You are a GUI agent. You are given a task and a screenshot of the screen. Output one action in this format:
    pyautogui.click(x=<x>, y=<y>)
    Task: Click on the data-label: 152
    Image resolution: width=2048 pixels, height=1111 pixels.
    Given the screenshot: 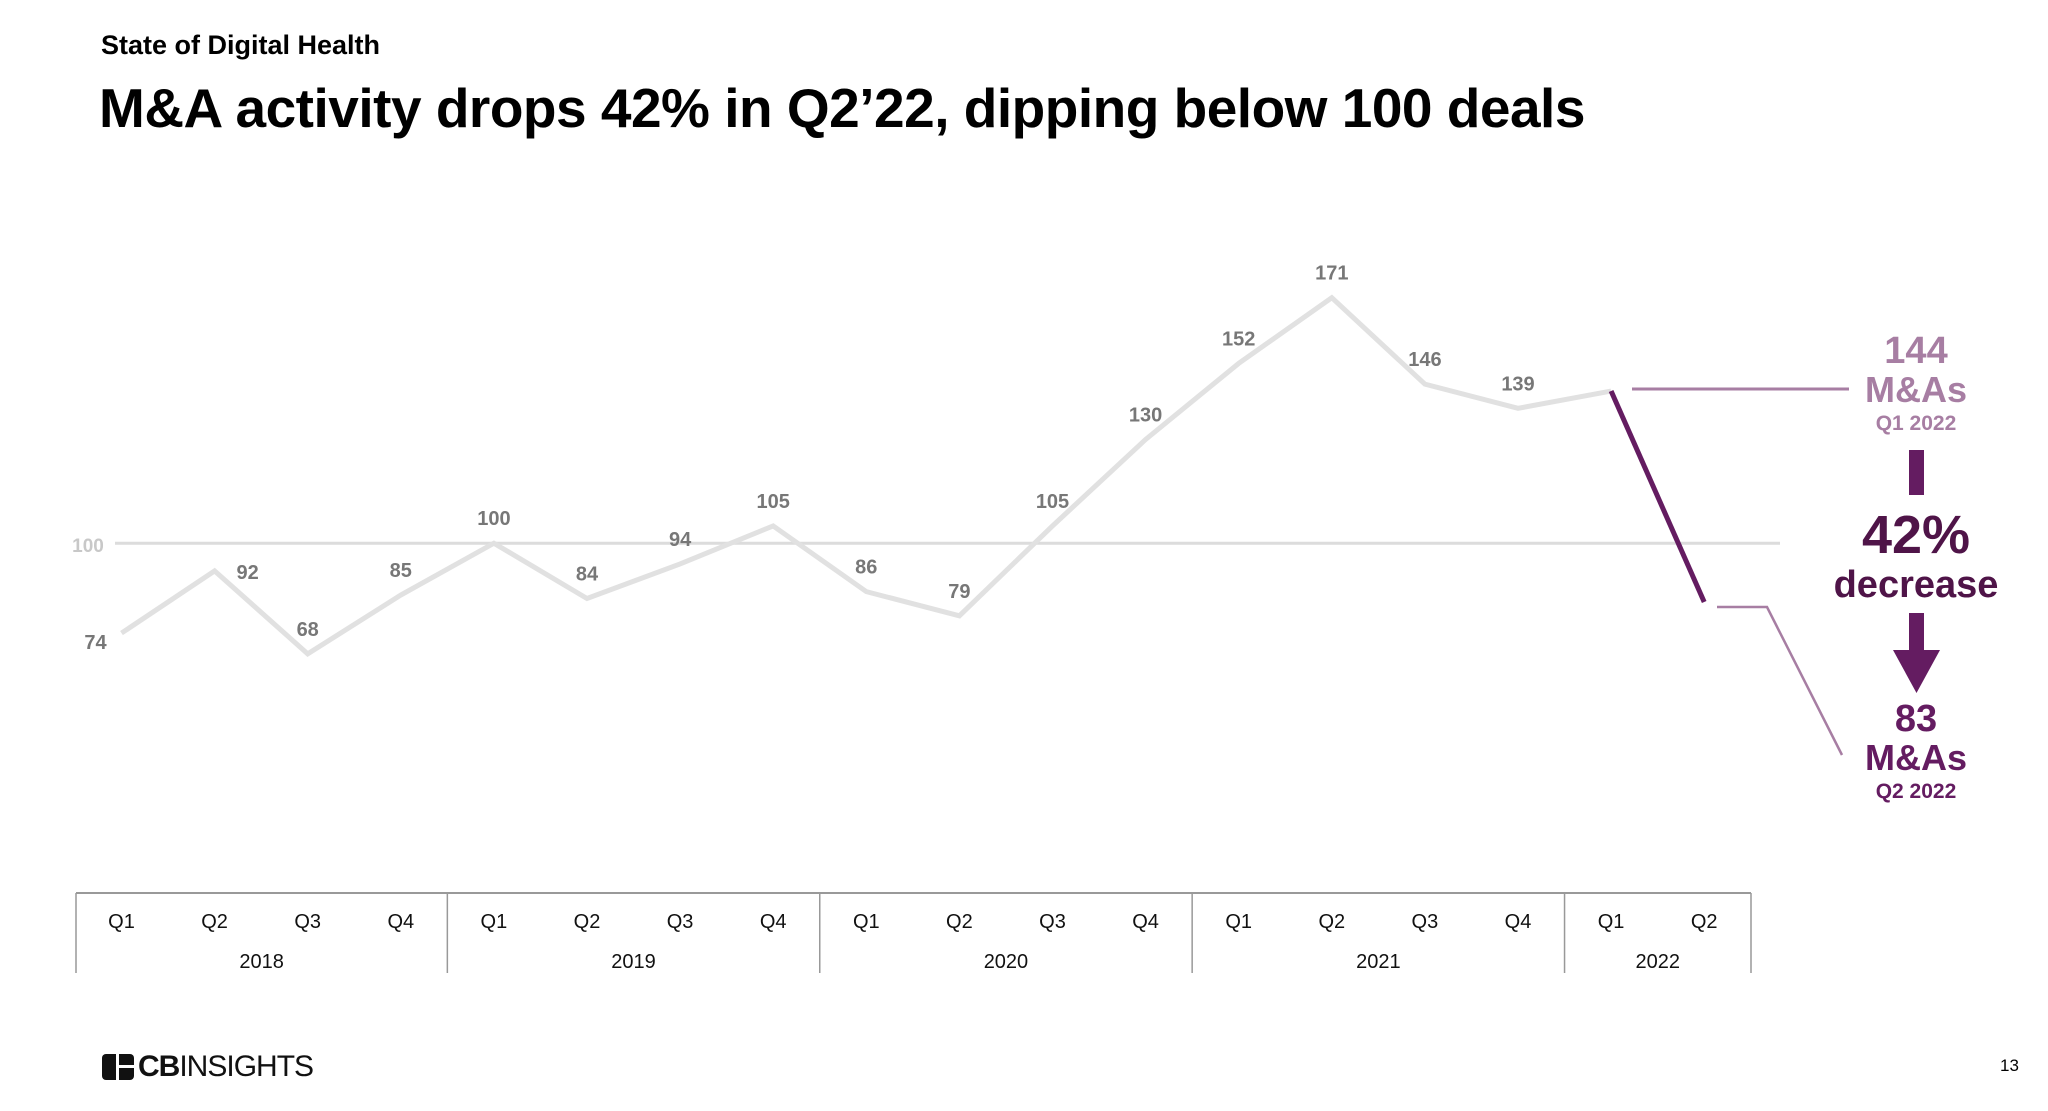 What is the action you would take?
    pyautogui.click(x=1238, y=339)
    